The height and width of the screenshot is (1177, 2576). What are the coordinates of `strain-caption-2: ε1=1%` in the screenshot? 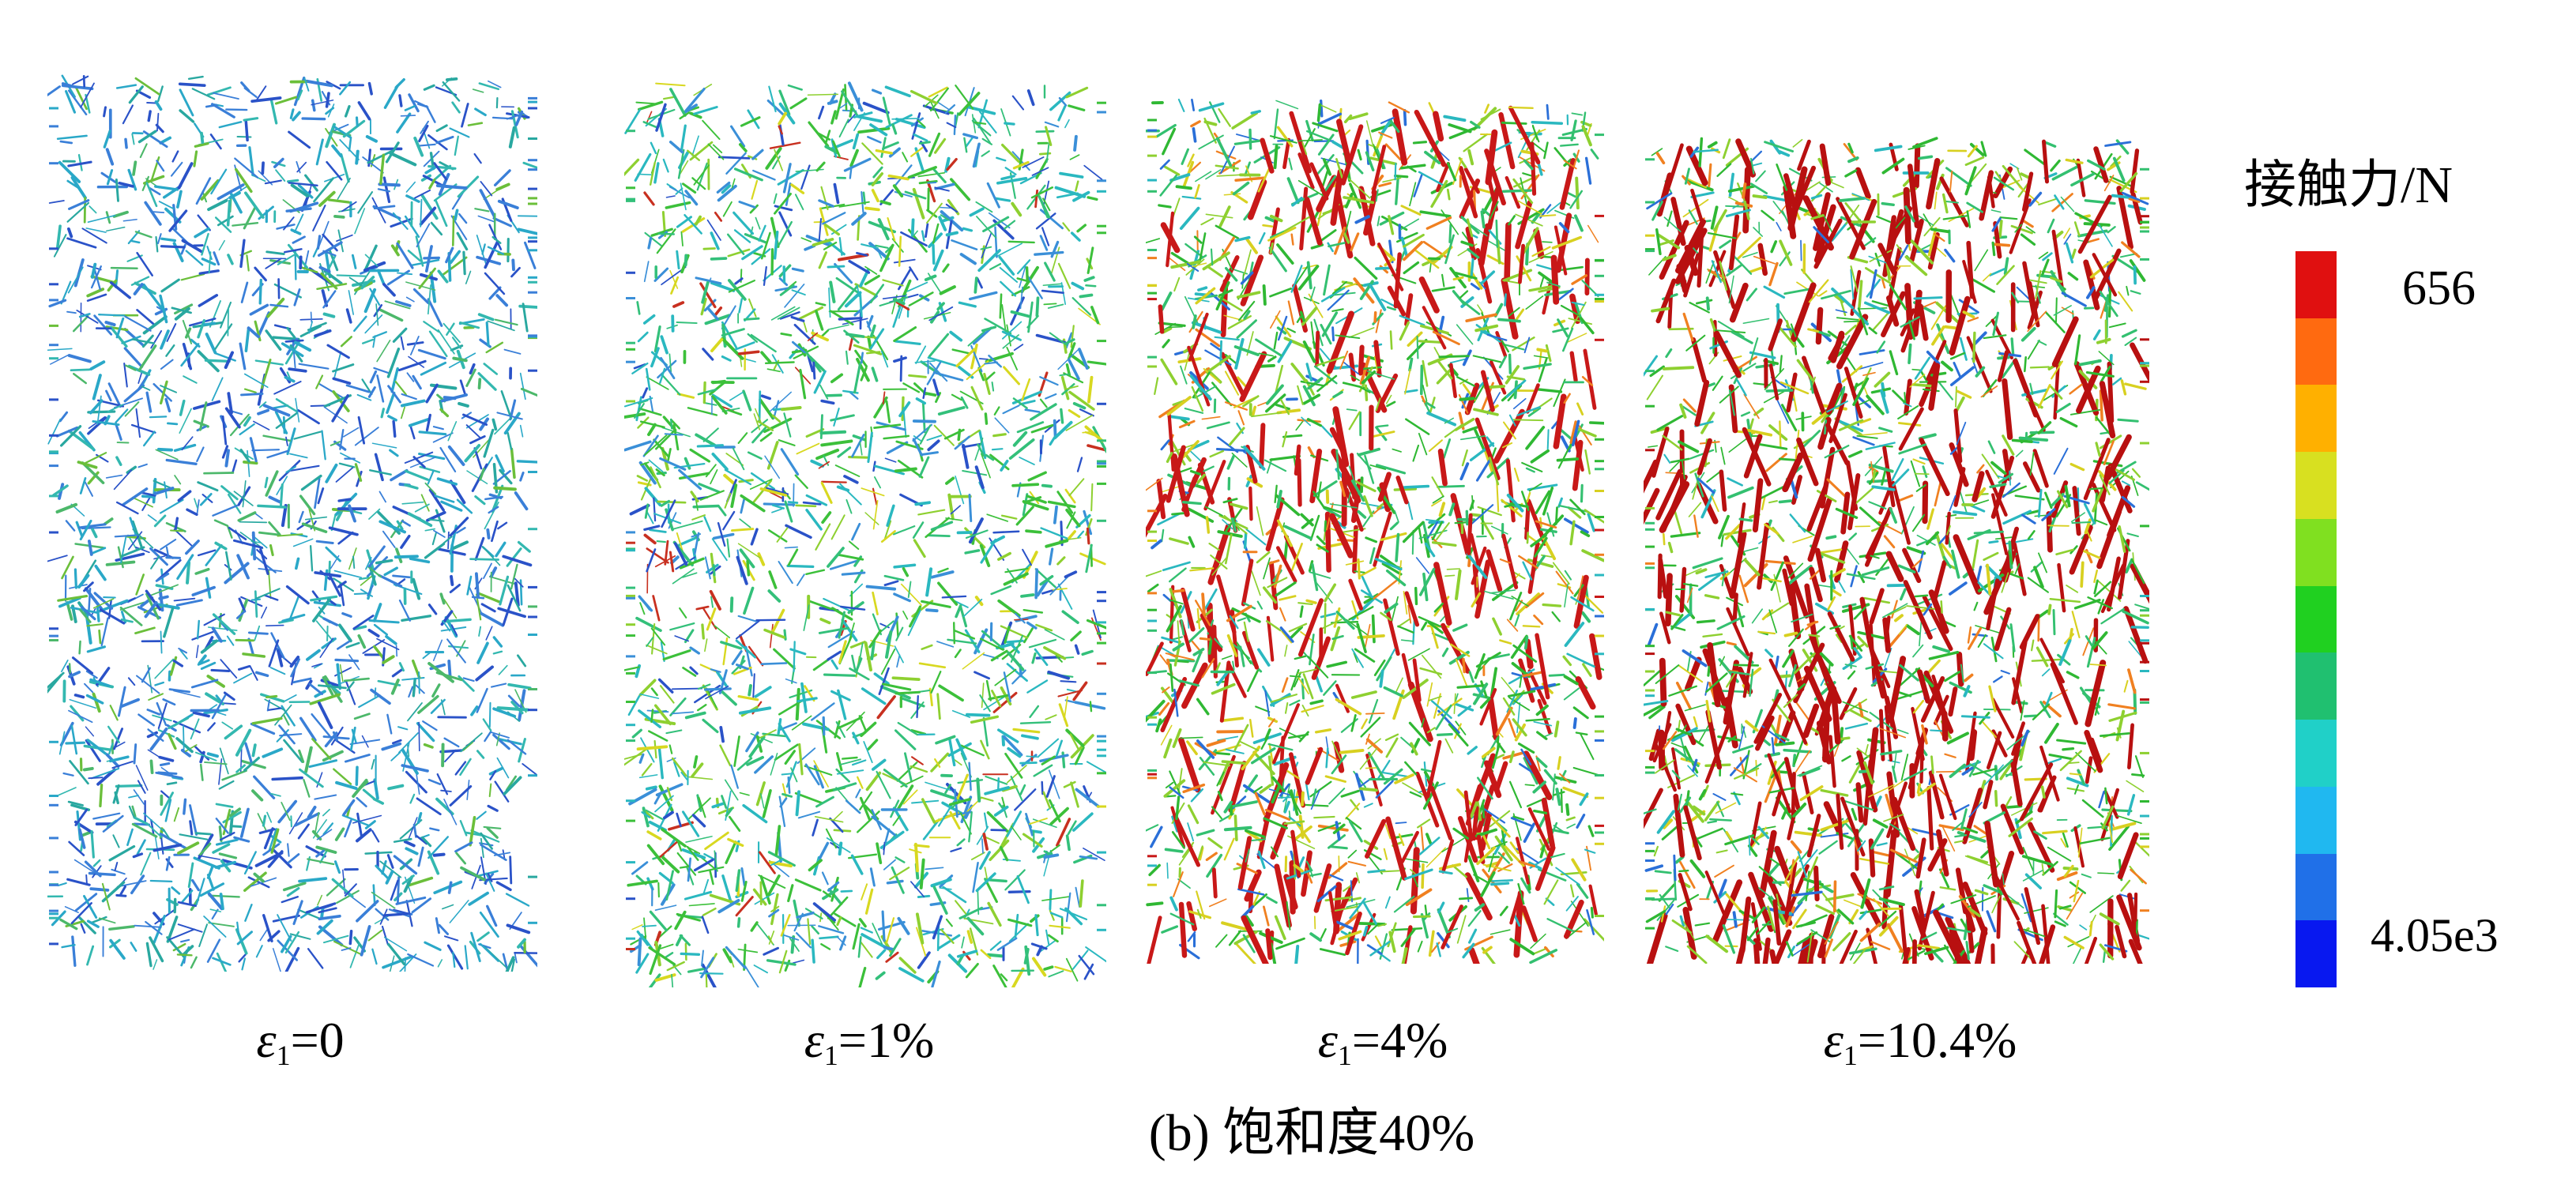 It's located at (869, 1041).